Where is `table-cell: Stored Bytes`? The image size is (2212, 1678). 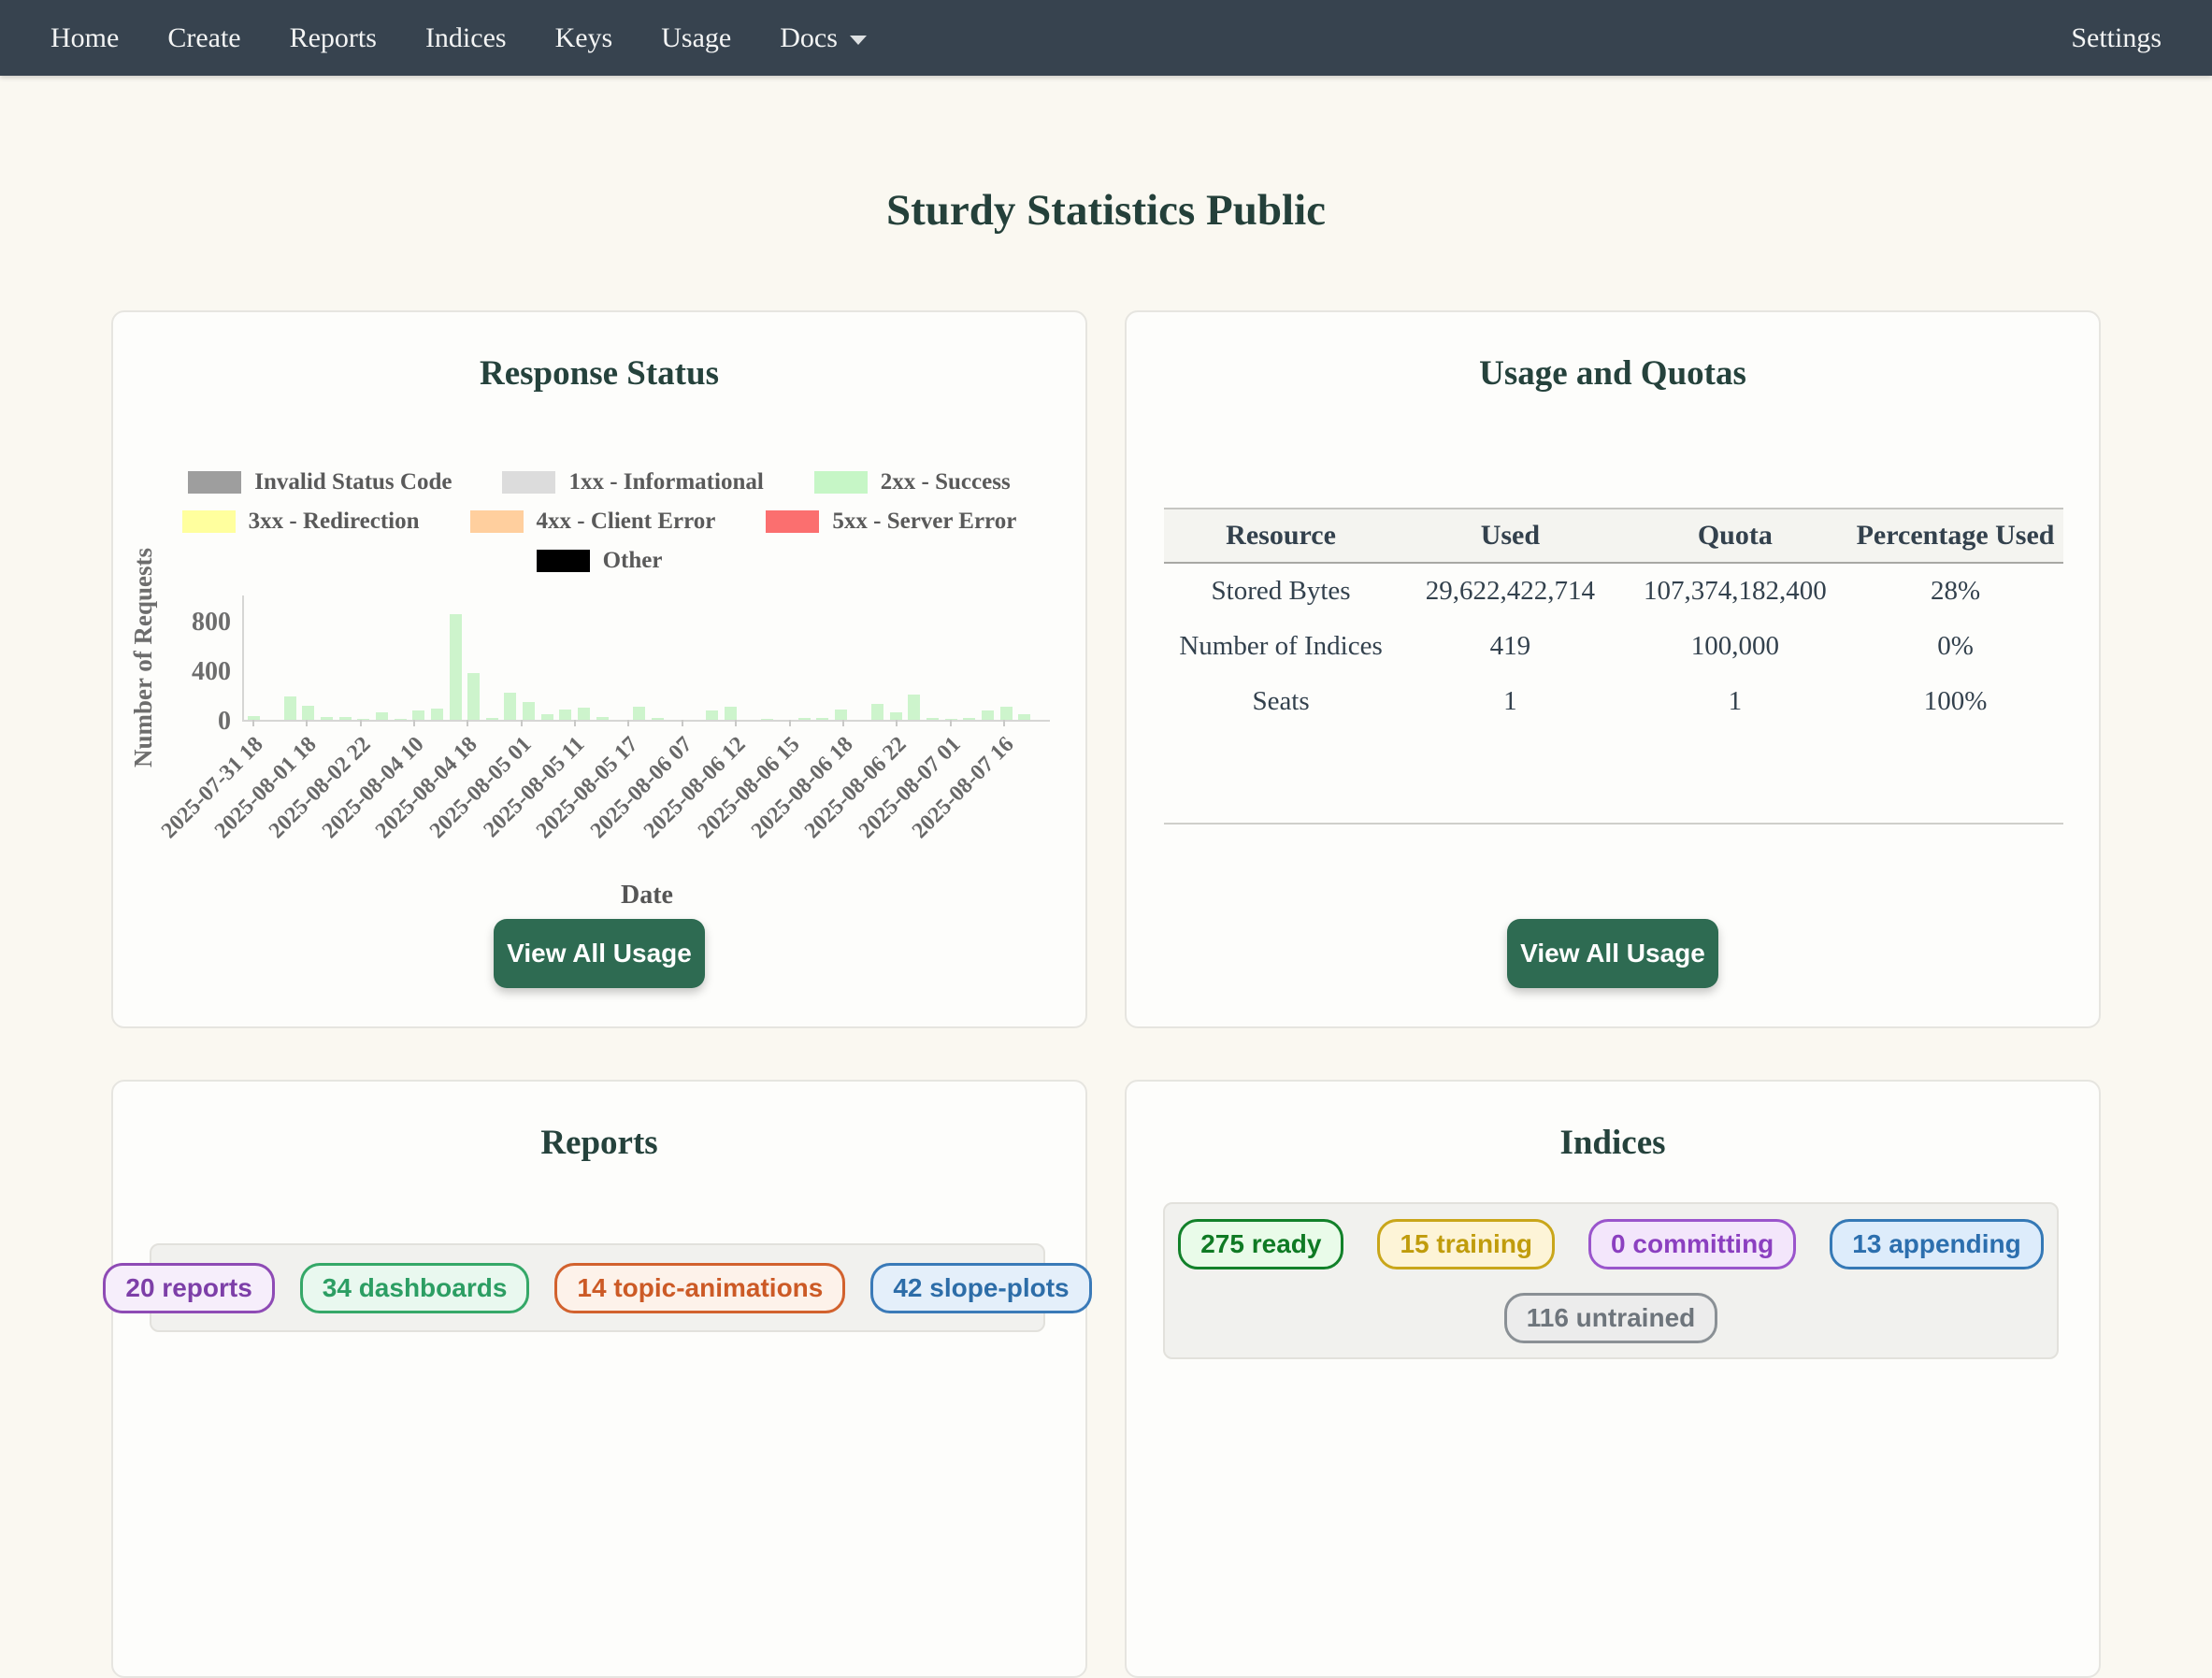
table-cell: Stored Bytes is located at coordinates (1281, 591).